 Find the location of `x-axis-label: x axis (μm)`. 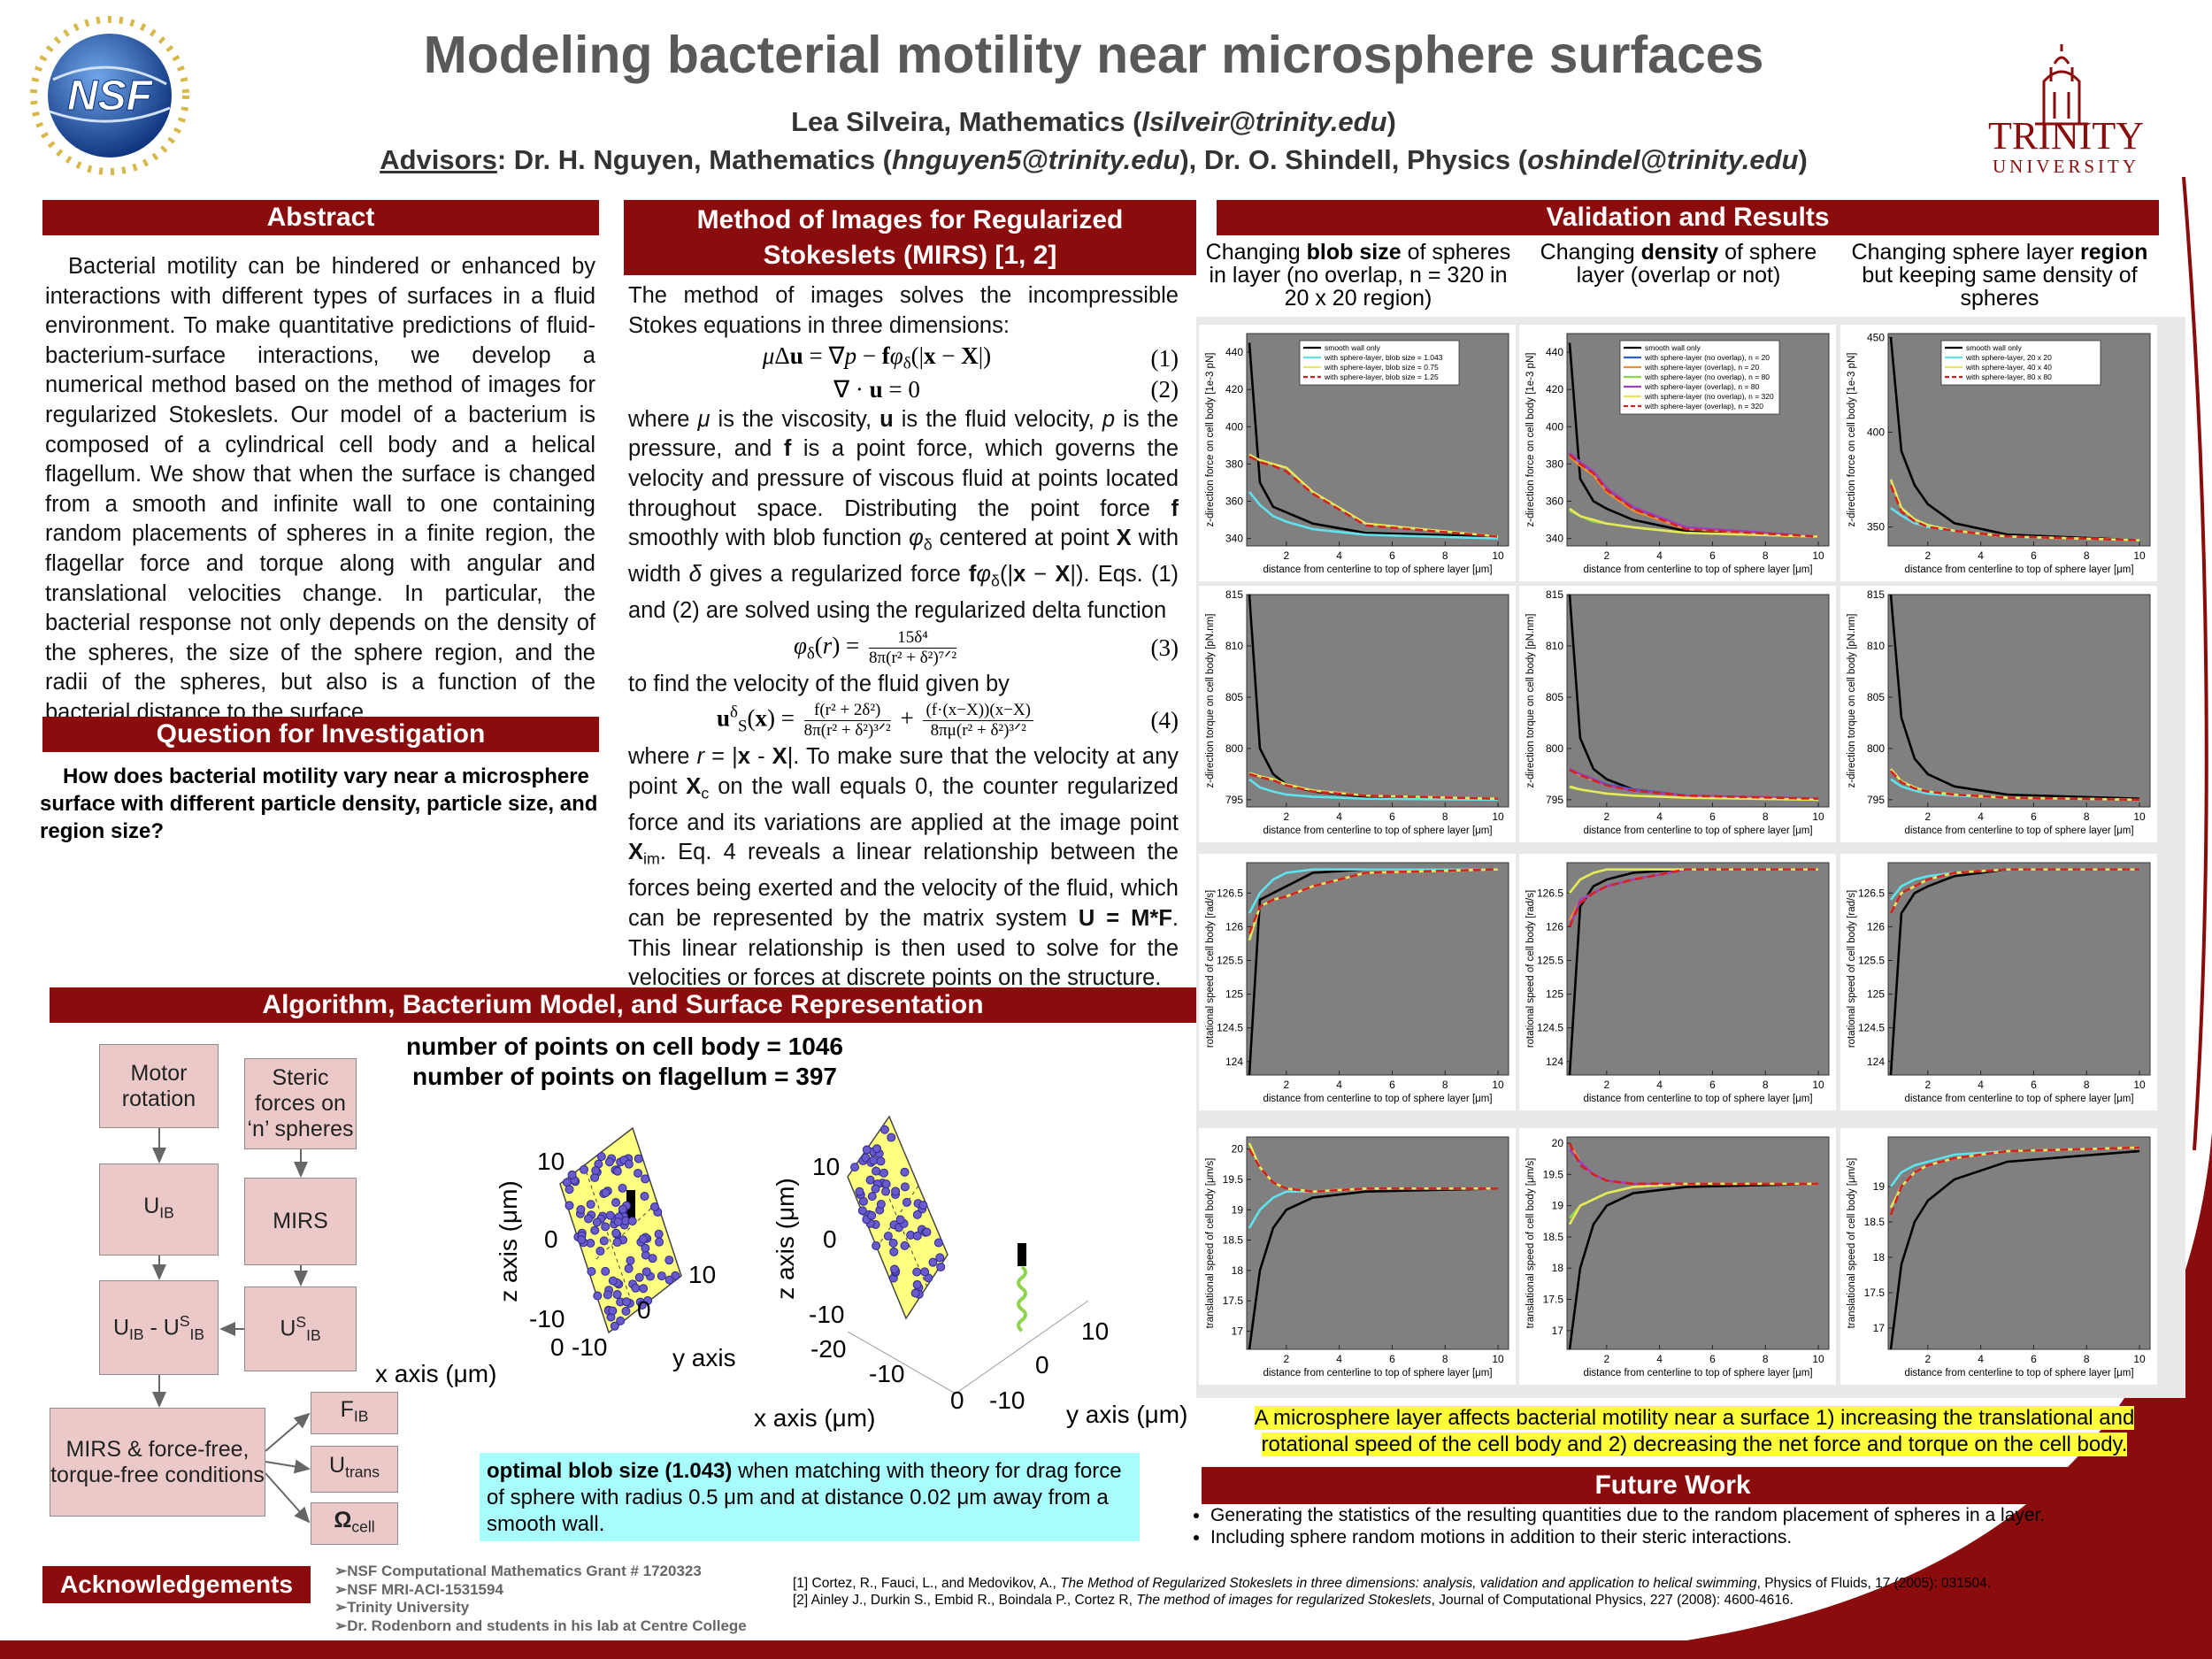

x-axis-label: x axis (μm) is located at coordinates (814, 1418).